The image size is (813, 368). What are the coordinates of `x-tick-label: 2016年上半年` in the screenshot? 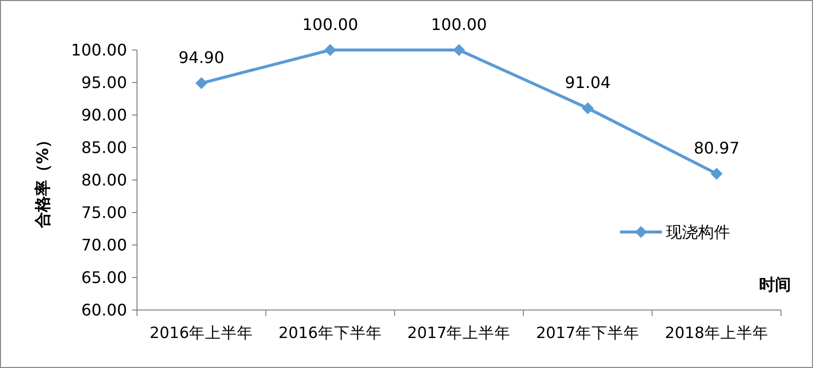 It's located at (202, 333).